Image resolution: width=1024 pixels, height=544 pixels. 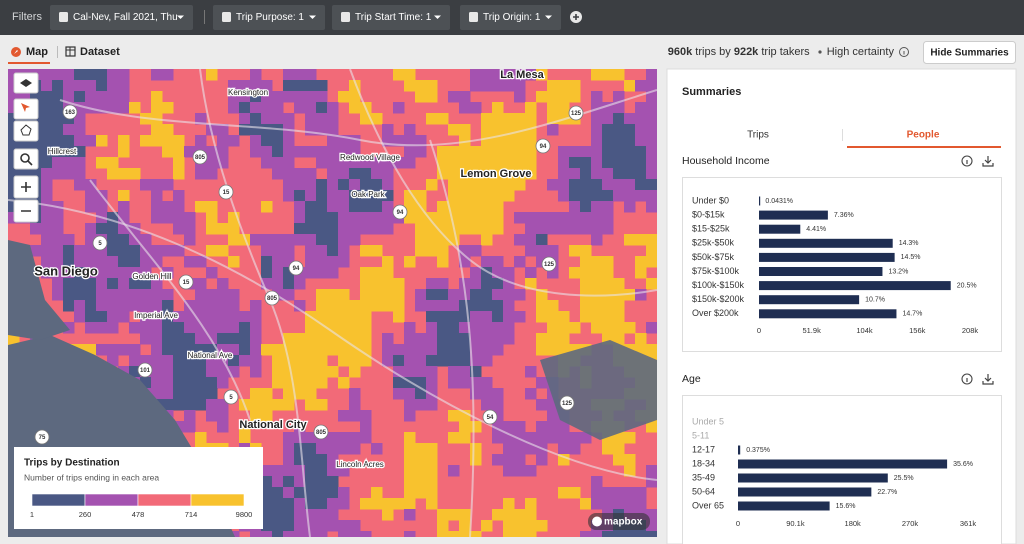 What do you see at coordinates (619, 521) in the screenshot?
I see `attribution-bg` at bounding box center [619, 521].